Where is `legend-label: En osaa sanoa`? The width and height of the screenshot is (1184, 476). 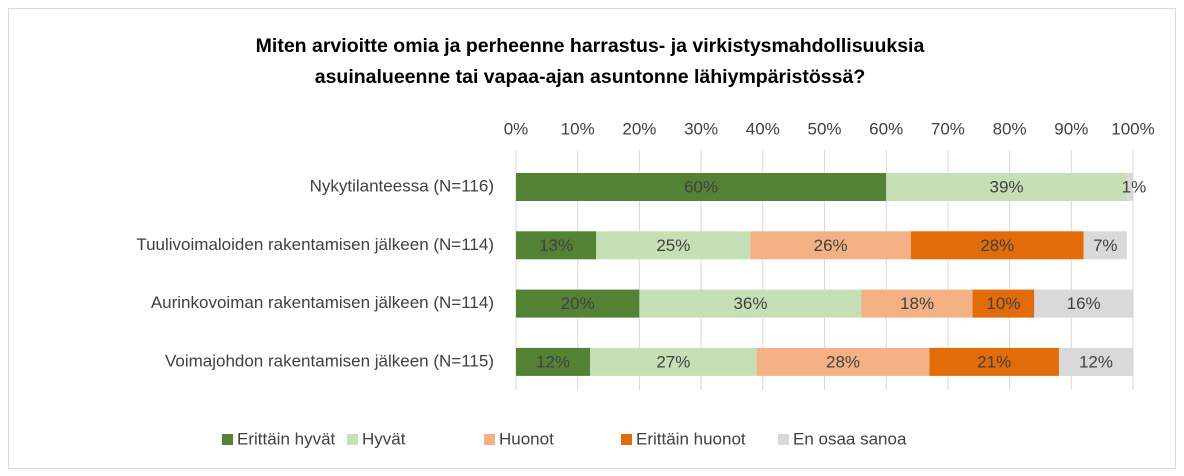 legend-label: En osaa sanoa is located at coordinates (850, 438).